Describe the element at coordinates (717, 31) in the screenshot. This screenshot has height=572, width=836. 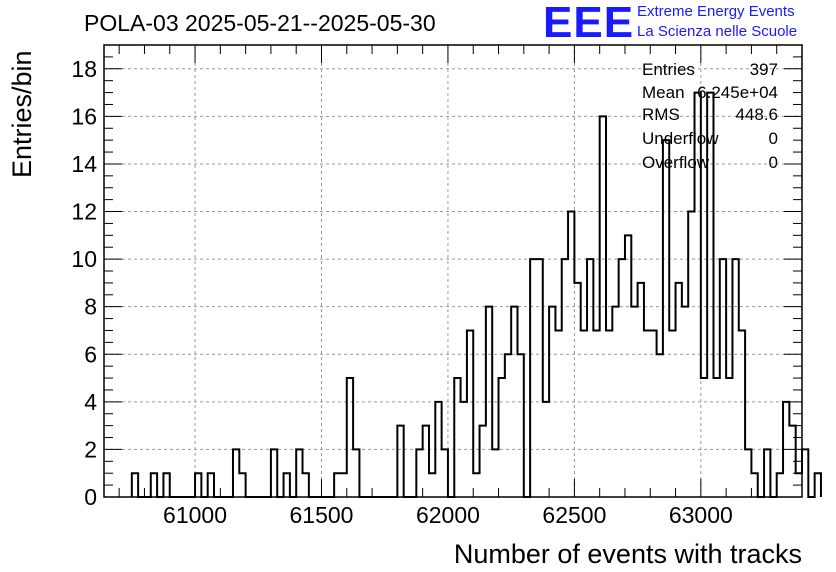
I see `logo-subtitle-line2: La Scienza nelle Scuole` at that location.